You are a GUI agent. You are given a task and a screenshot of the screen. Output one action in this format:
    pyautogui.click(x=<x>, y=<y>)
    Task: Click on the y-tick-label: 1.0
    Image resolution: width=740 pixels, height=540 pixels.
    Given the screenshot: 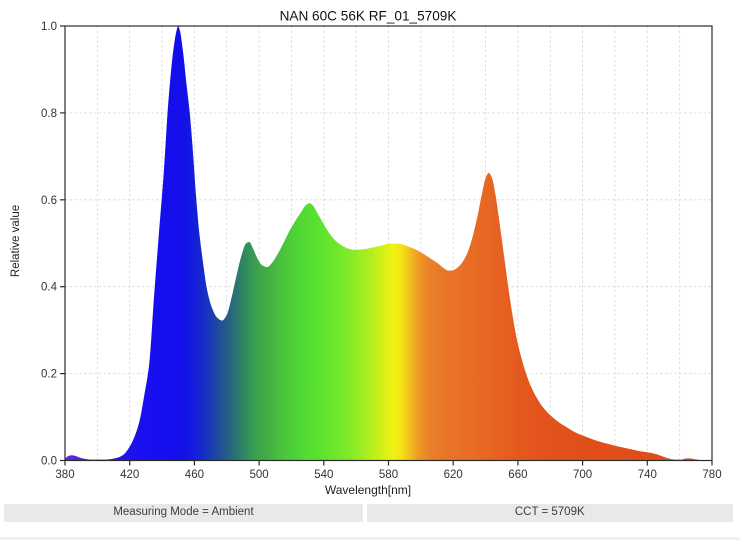 What is the action you would take?
    pyautogui.click(x=49, y=27)
    